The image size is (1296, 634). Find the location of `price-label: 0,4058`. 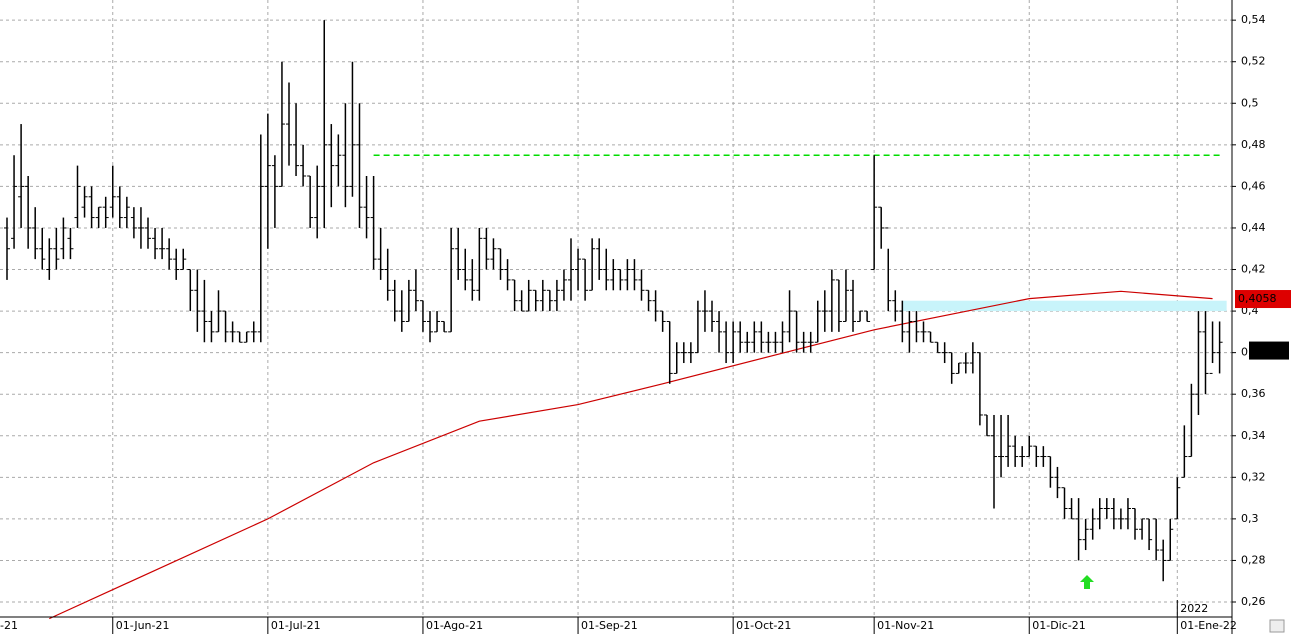

price-label: 0,4058 is located at coordinates (1257, 298).